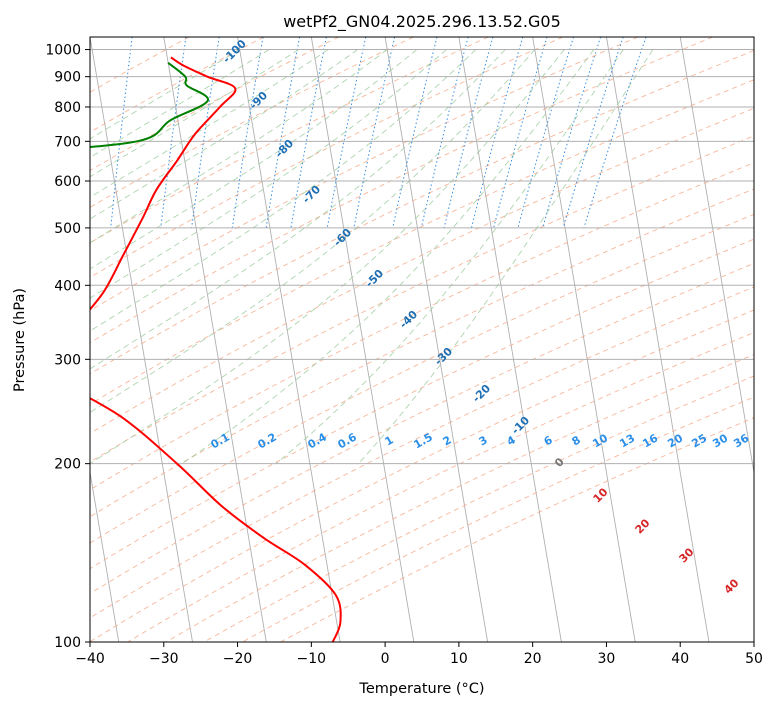 This screenshot has width=775, height=708. I want to click on x-tick-label: −40, so click(90, 659).